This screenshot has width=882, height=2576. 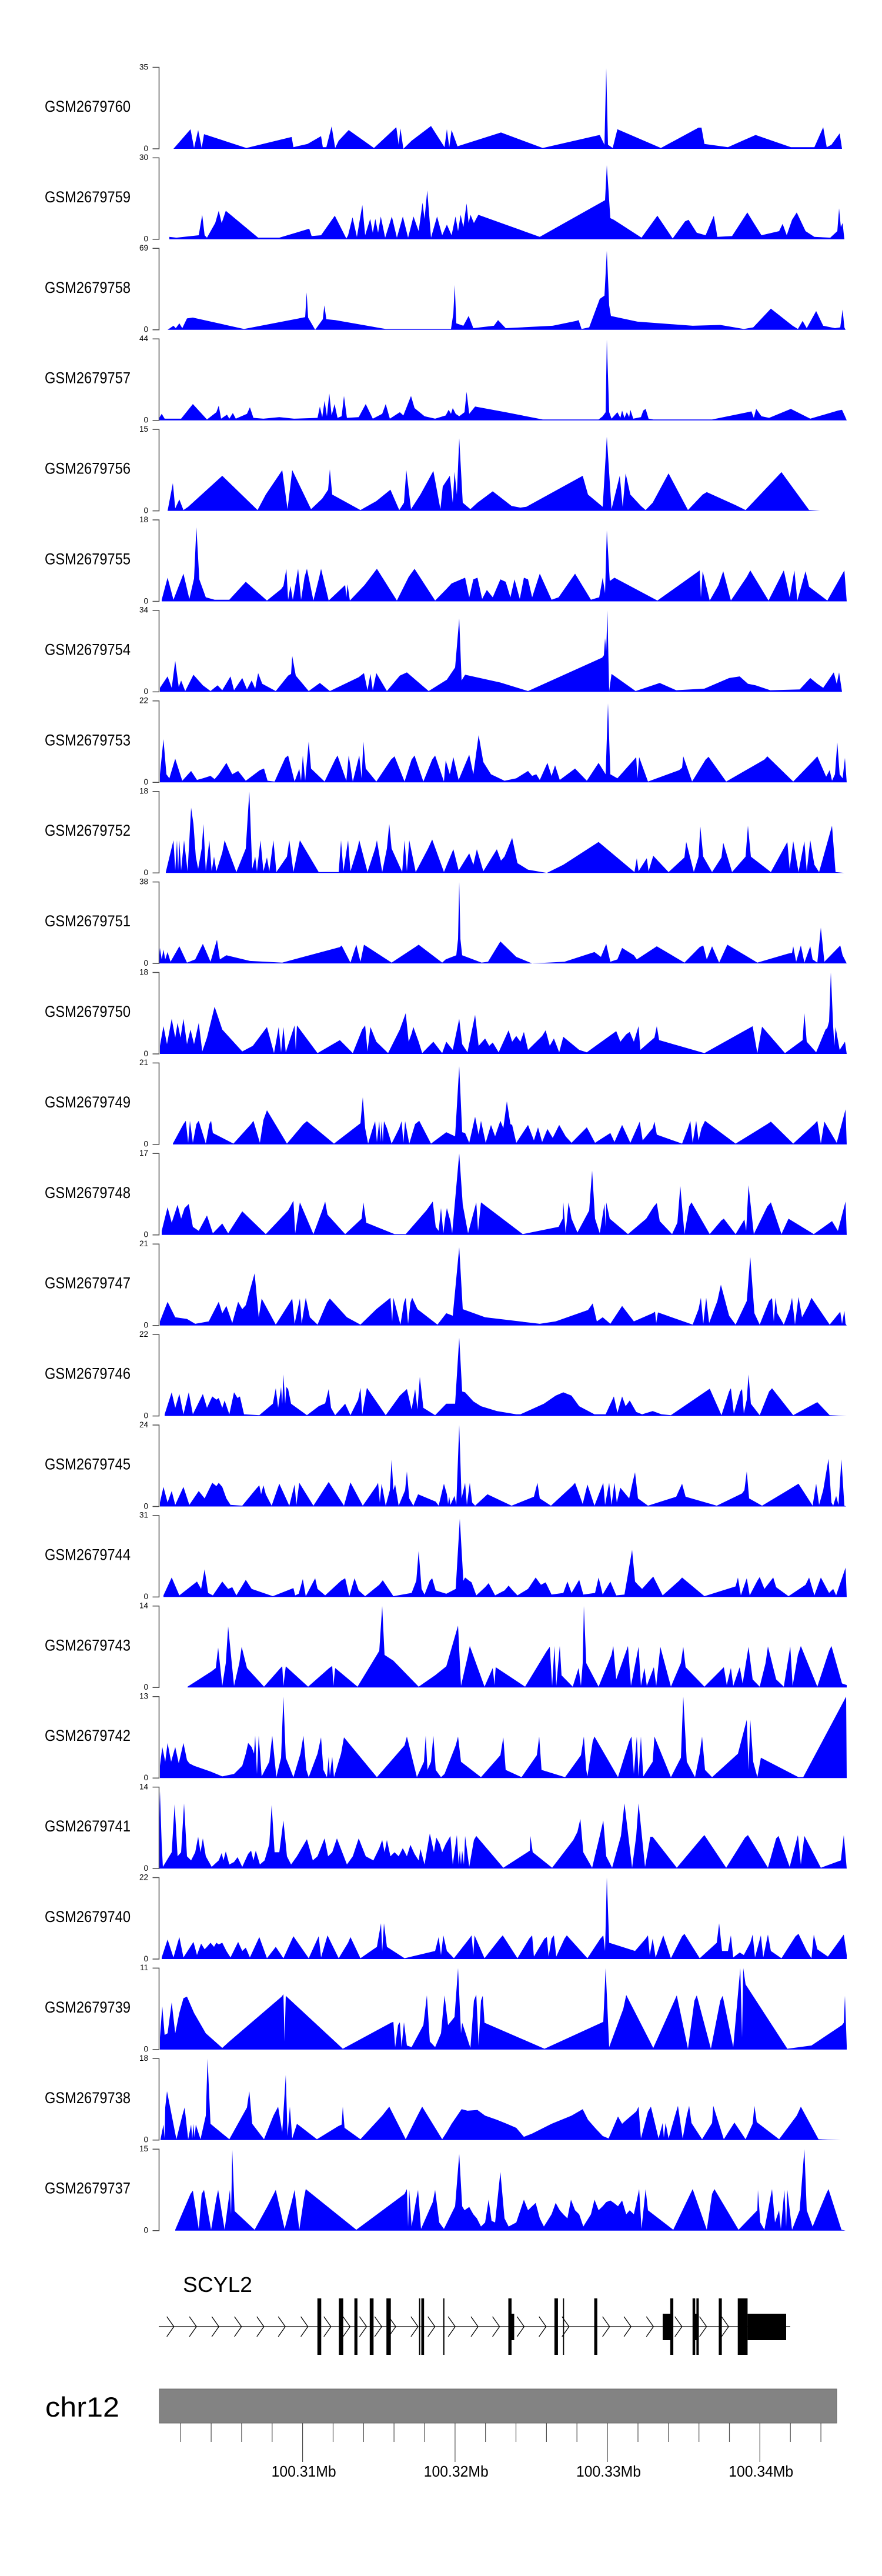 I want to click on svg-text: 38, so click(x=143, y=881).